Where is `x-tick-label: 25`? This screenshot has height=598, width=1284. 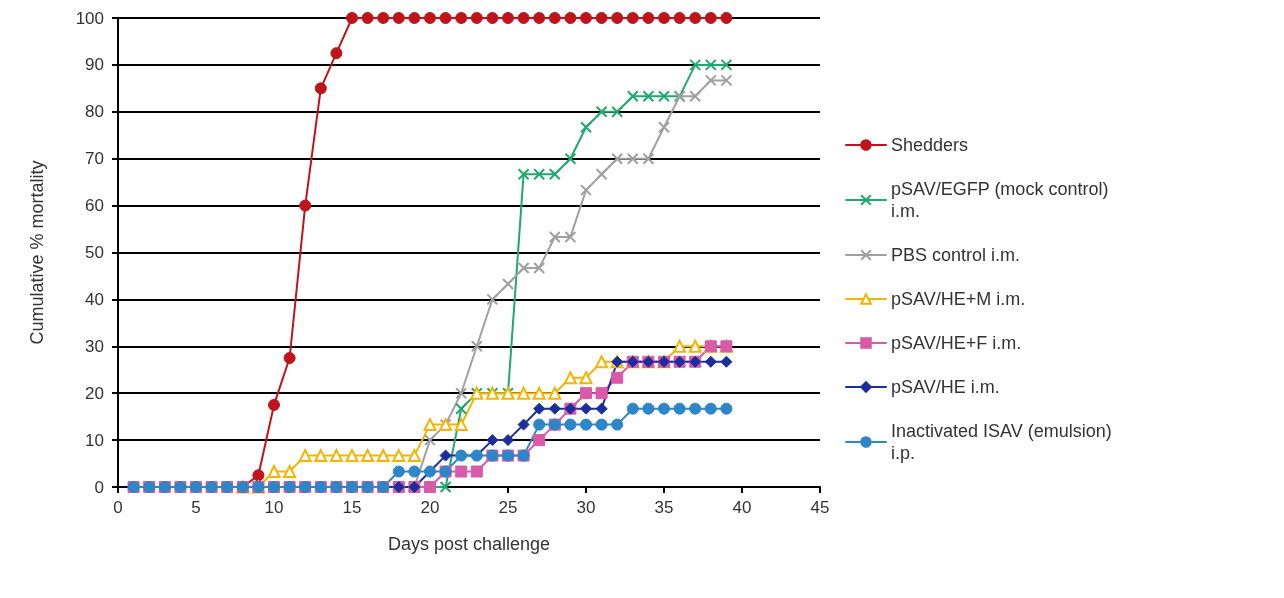 x-tick-label: 25 is located at coordinates (508, 507).